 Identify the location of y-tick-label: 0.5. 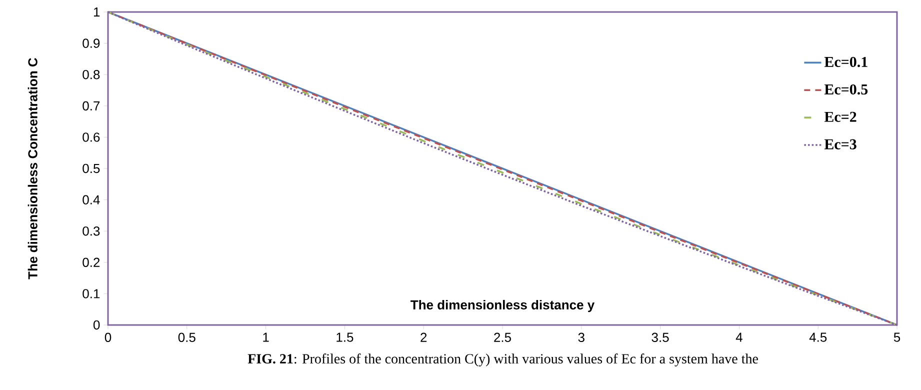
(91, 169).